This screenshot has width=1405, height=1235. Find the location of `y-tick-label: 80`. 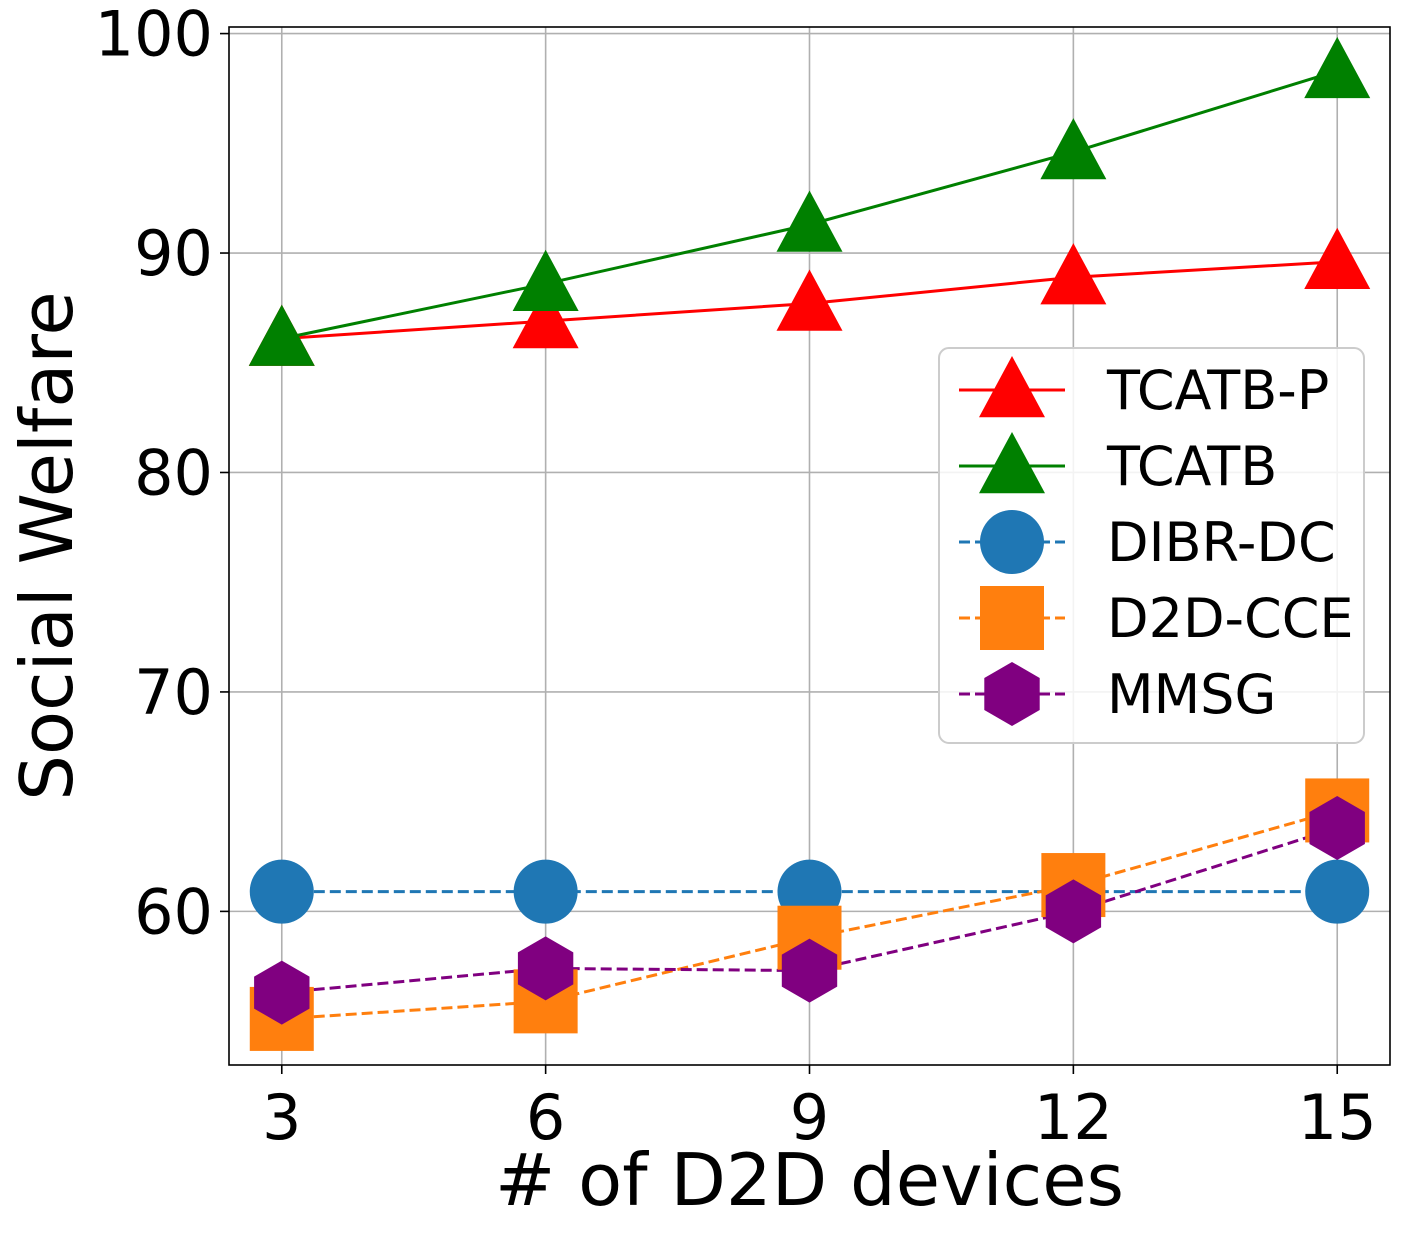

y-tick-label: 80 is located at coordinates (173, 472).